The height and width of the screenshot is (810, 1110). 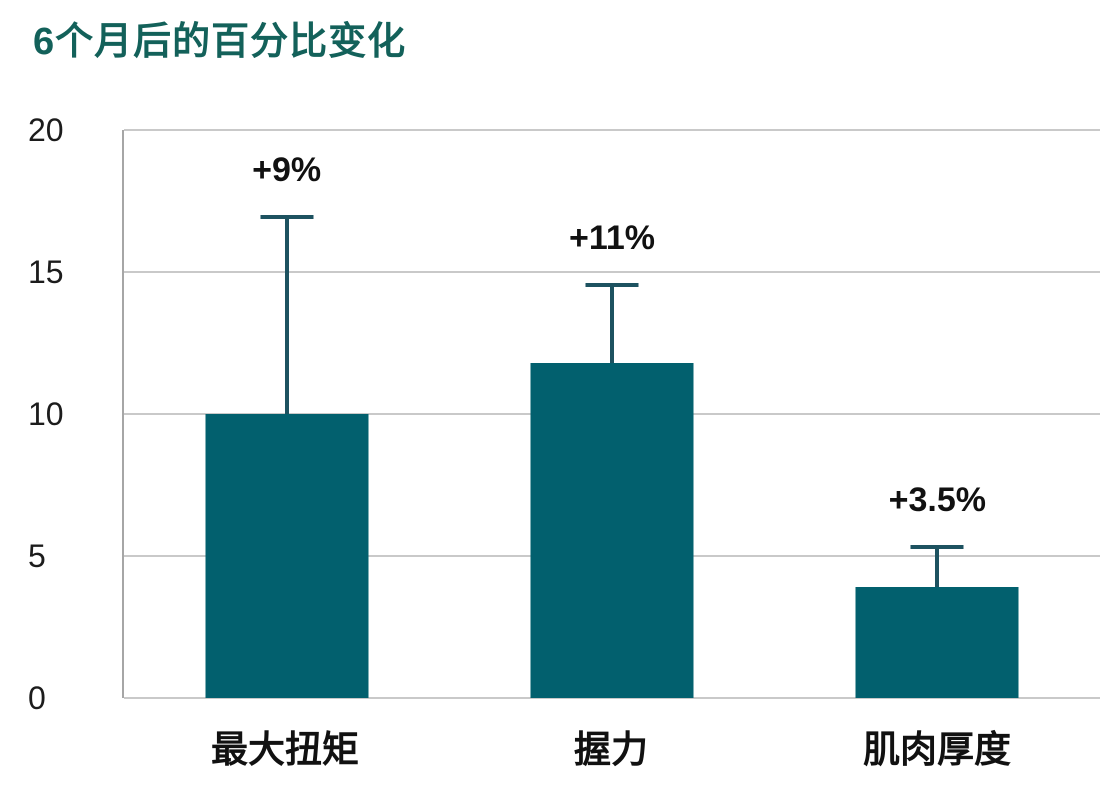 I want to click on x-axis: 最大扭矩 握力 肌肉厚度, so click(x=611, y=750).